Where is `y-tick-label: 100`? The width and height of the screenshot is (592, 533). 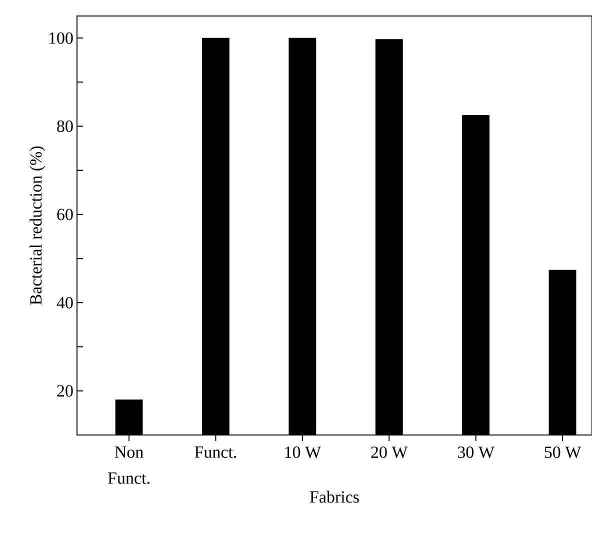 y-tick-label: 100 is located at coordinates (61, 38).